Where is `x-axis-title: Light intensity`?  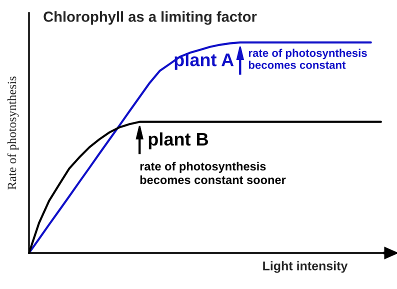 x-axis-title: Light intensity is located at coordinates (305, 267).